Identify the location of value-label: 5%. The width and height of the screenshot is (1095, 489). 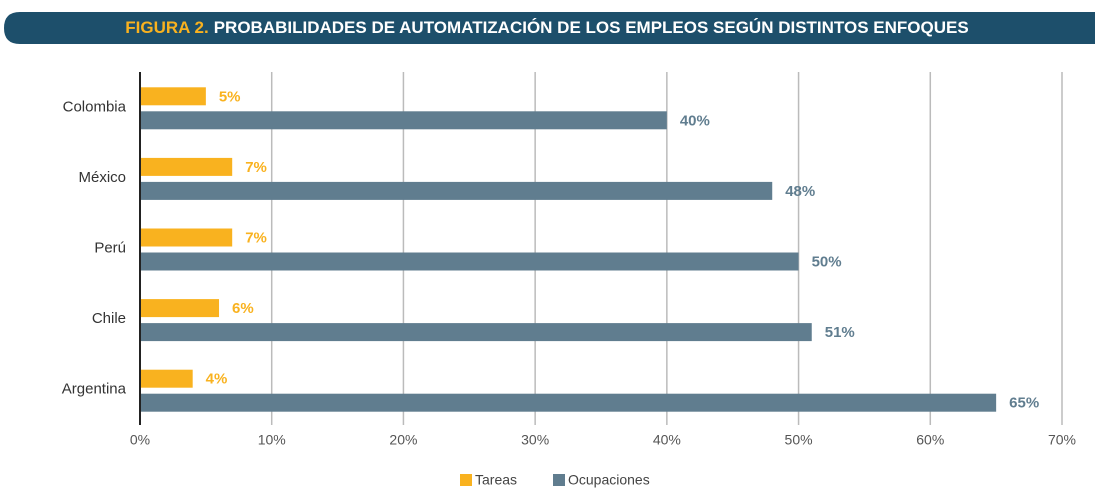
(230, 96).